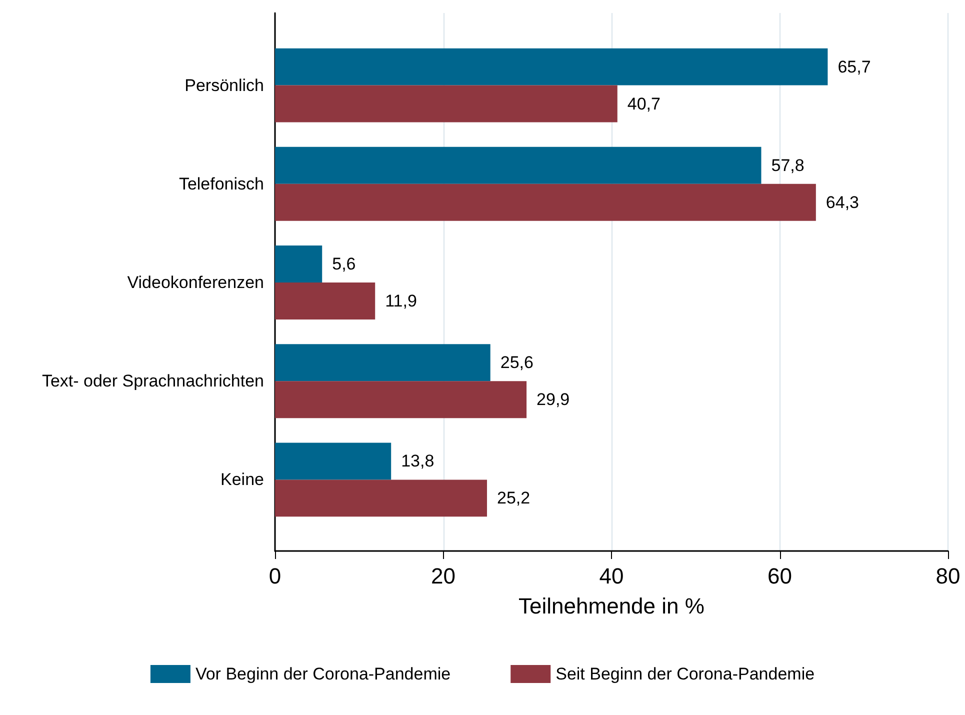 This screenshot has width=965, height=715. Describe the element at coordinates (948, 576) in the screenshot. I see `x-tick-label: 80` at that location.